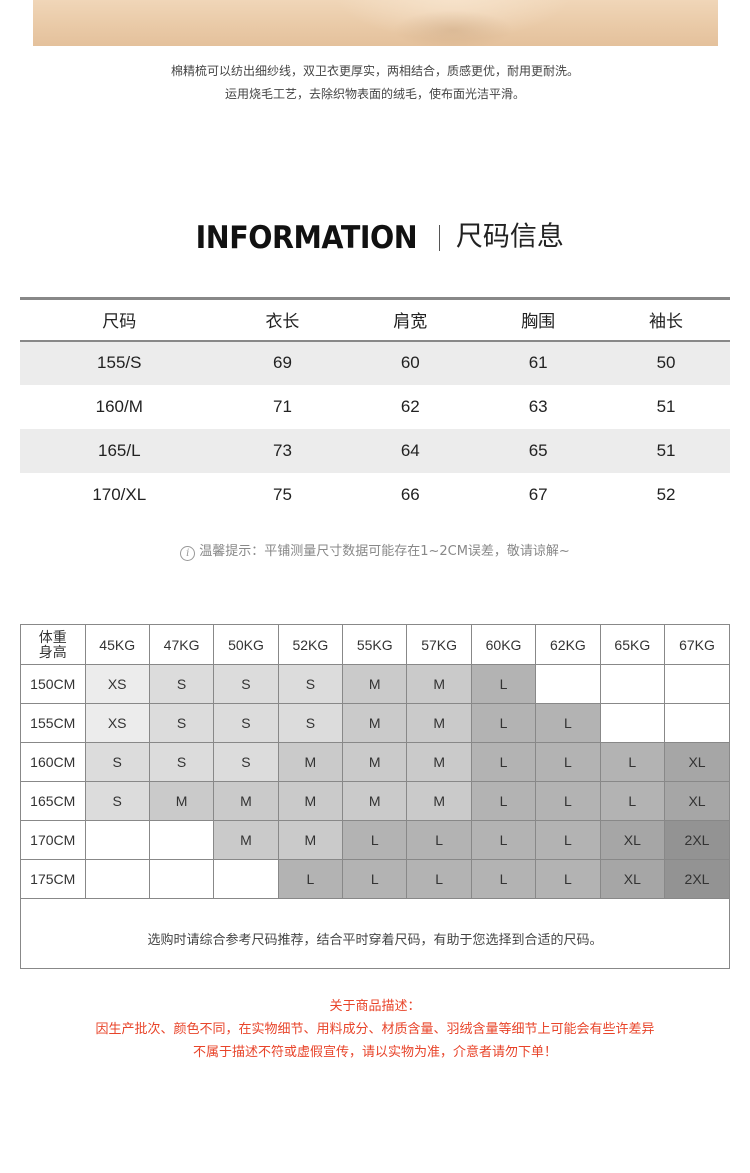 This screenshot has width=750, height=1173. What do you see at coordinates (375, 645) in the screenshot?
I see `weight-header-cell: 55KG` at bounding box center [375, 645].